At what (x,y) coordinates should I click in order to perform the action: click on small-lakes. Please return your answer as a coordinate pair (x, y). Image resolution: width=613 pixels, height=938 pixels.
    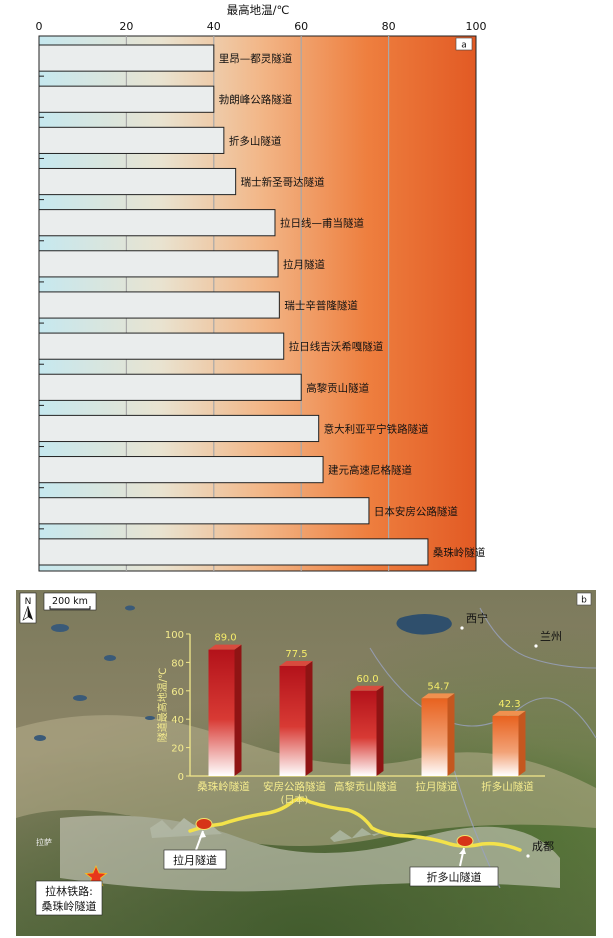
    Looking at the image, I should click on (94, 673).